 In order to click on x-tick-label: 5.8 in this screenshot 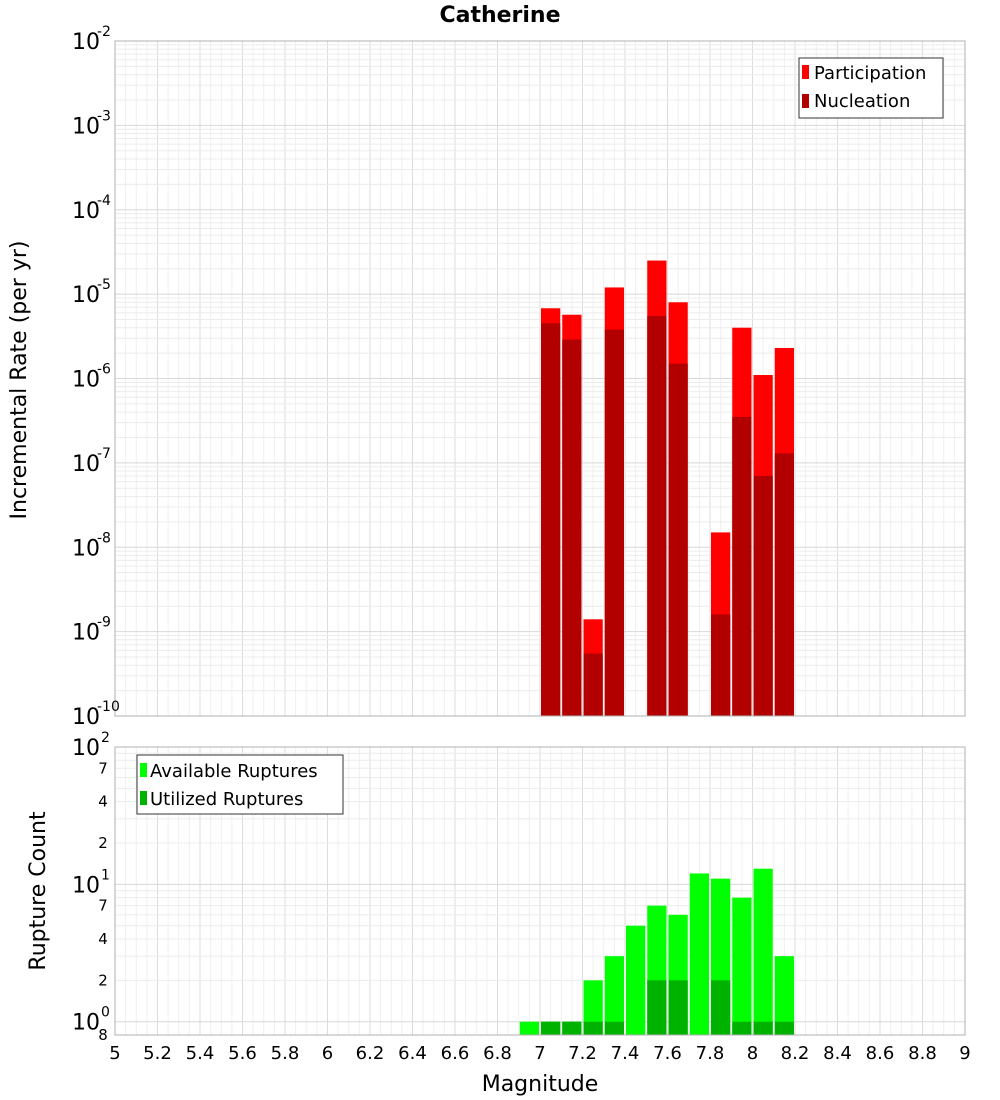, I will do `click(285, 1053)`.